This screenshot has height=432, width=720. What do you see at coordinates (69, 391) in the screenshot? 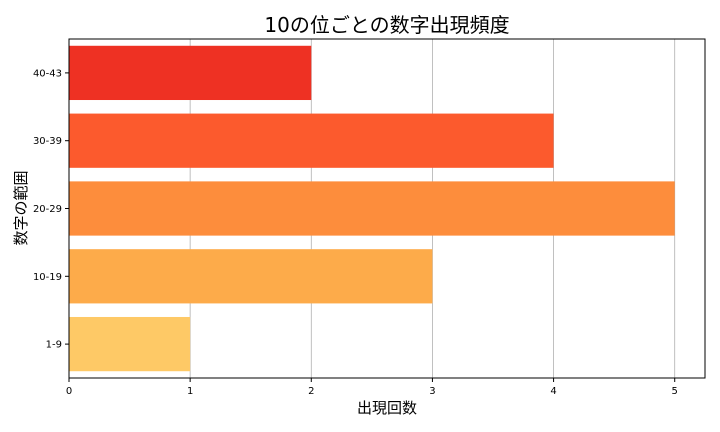
I see `x-tick-label: 0` at bounding box center [69, 391].